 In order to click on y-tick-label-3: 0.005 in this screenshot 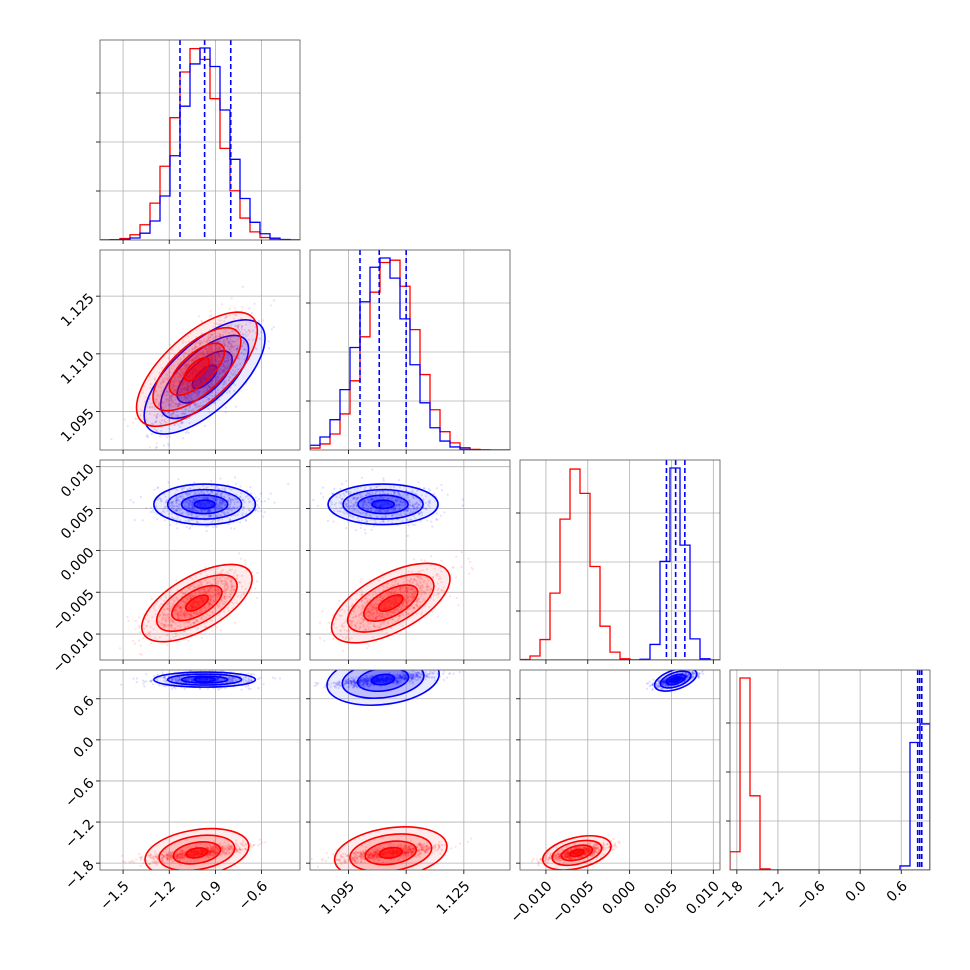, I will do `click(78, 523)`.